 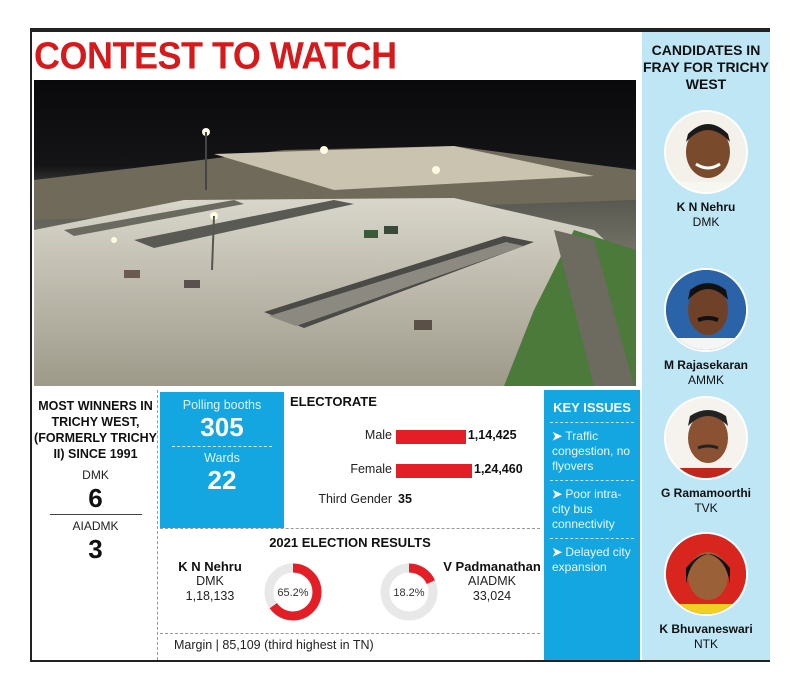 I want to click on candidate-card: M Rajasekaran AMMK, so click(x=706, y=327).